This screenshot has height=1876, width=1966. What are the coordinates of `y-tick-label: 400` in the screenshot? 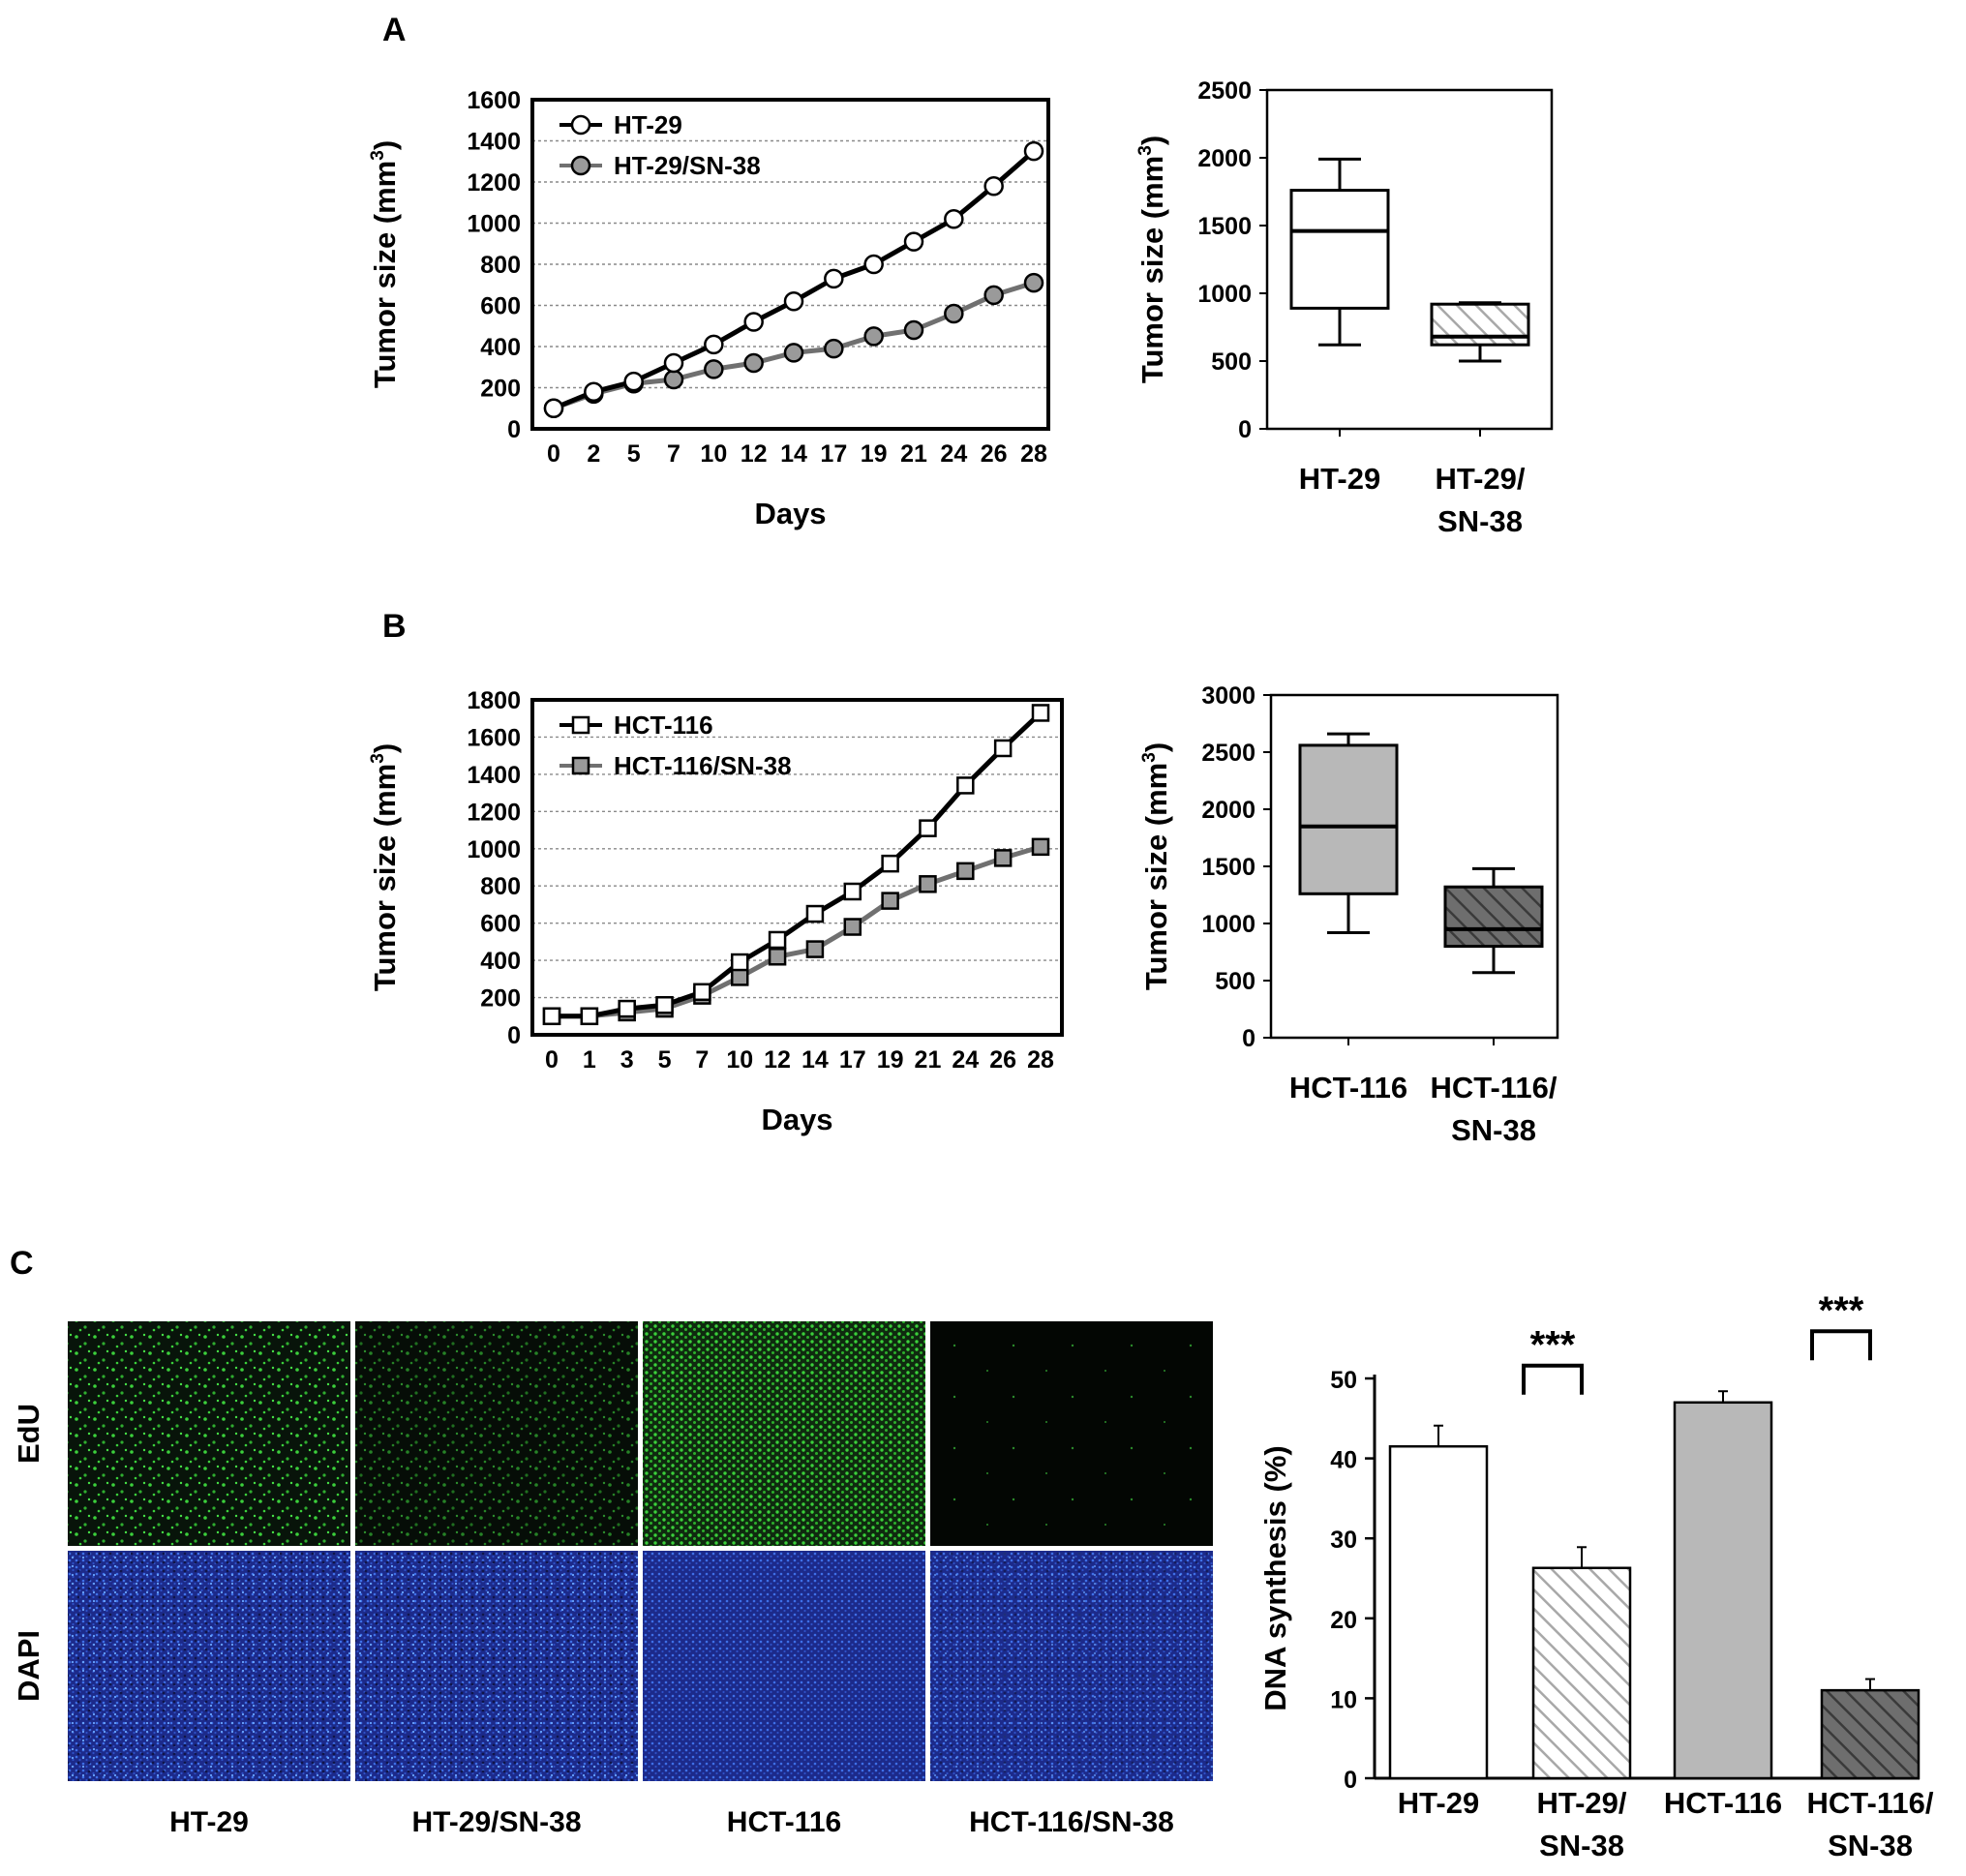 It's located at (500, 347).